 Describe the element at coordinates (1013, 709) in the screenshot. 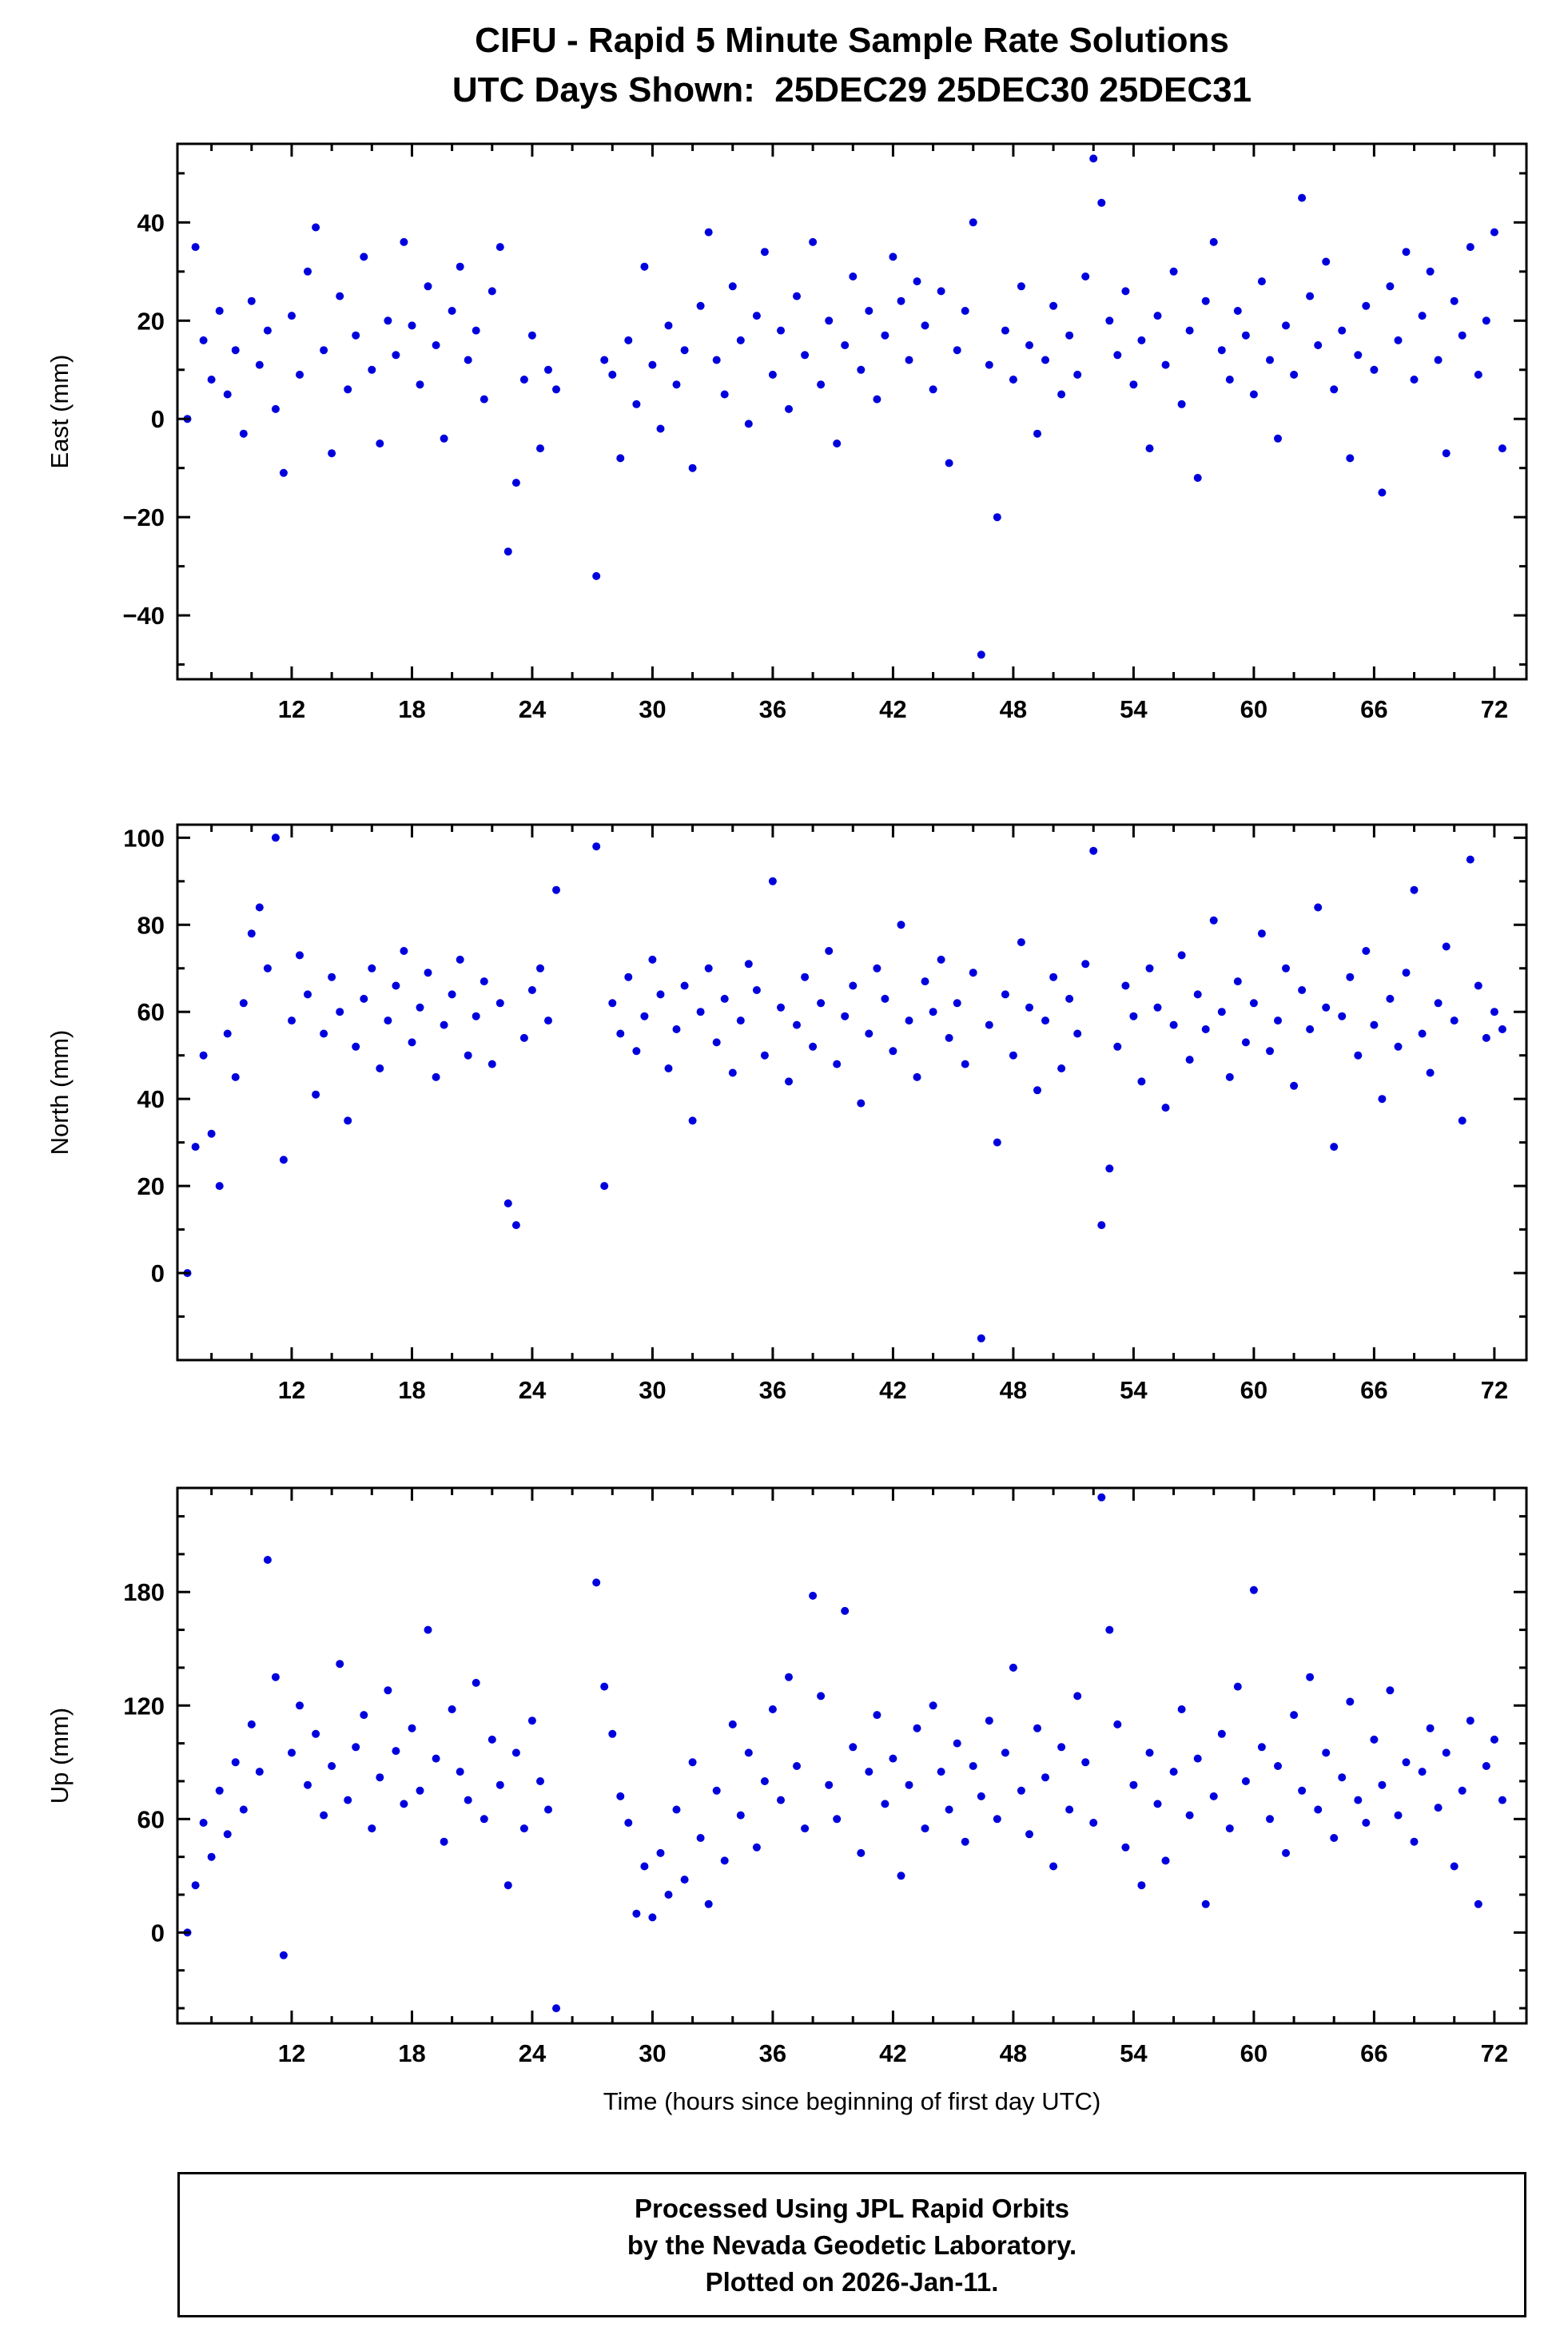

I see `east-x-tick-label: 48` at that location.